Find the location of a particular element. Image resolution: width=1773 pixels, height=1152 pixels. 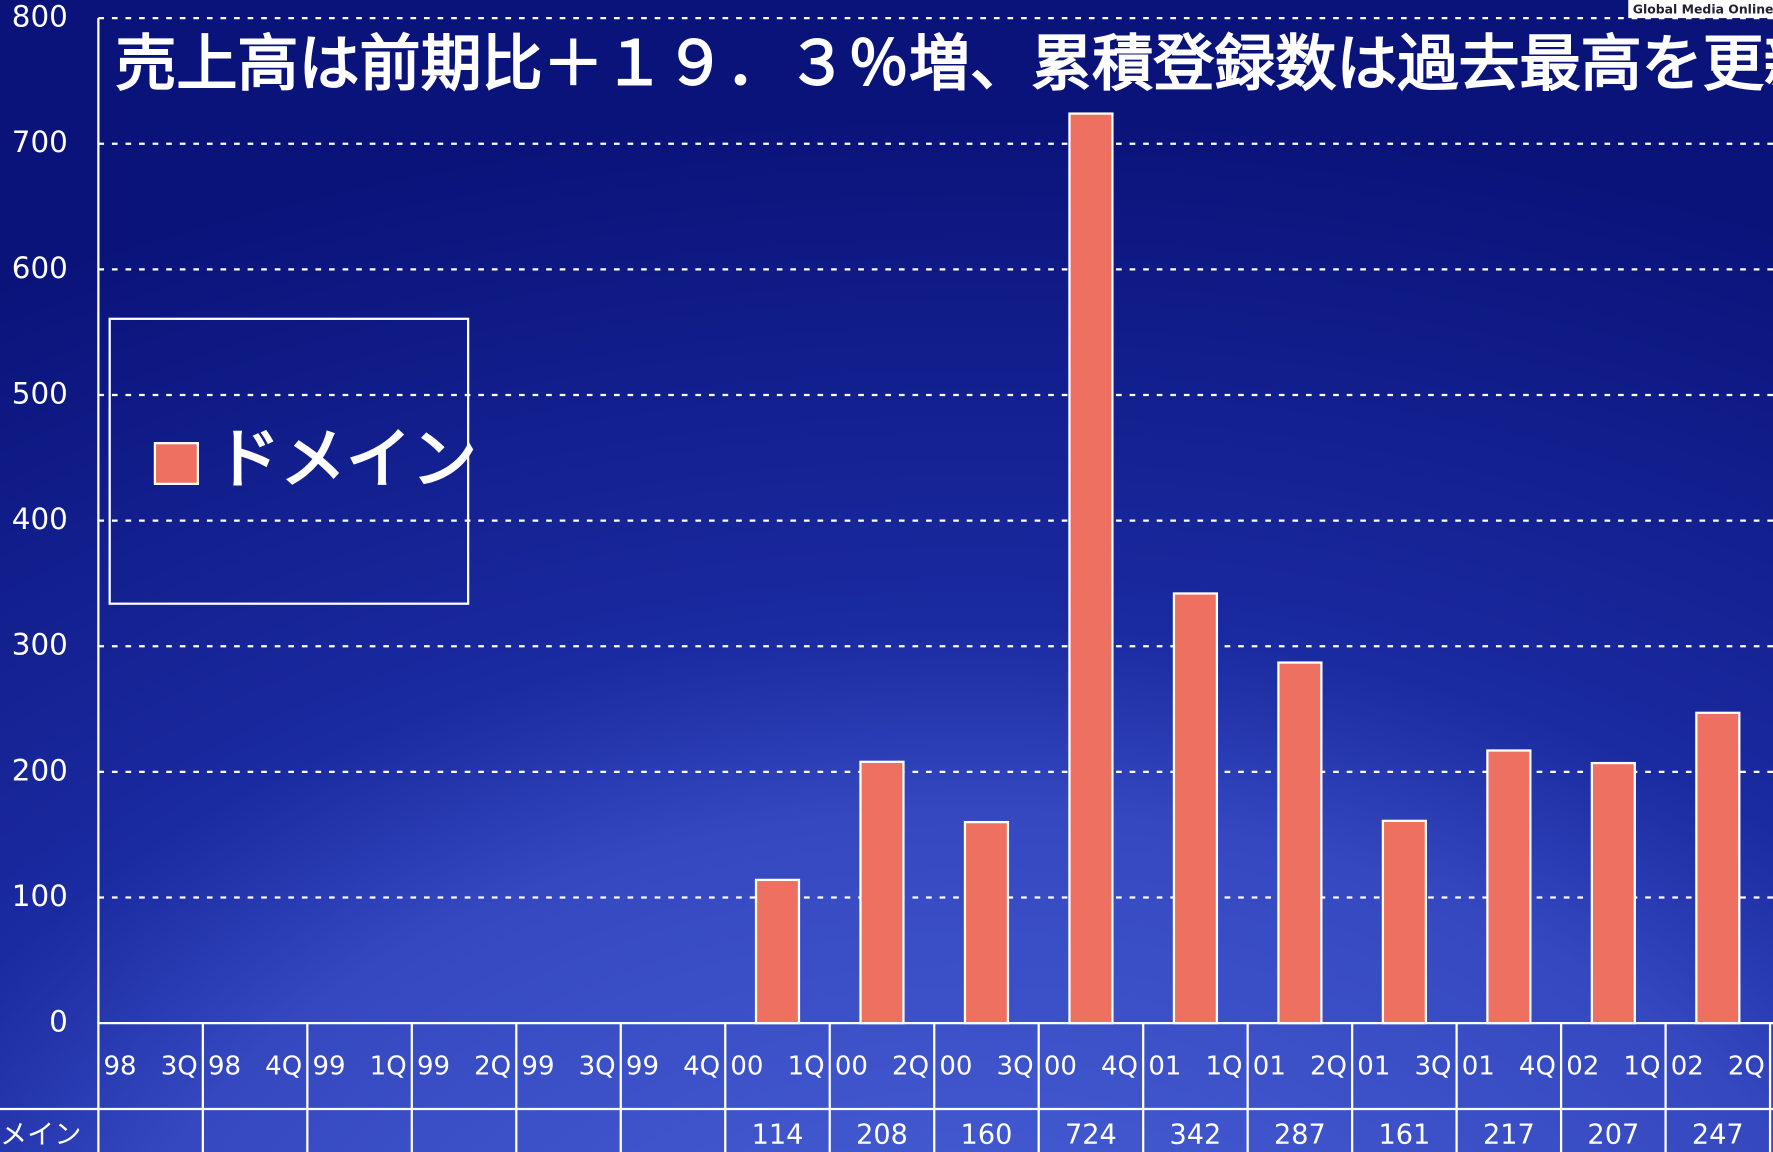

y-tick-label: 800 is located at coordinates (40, 17).